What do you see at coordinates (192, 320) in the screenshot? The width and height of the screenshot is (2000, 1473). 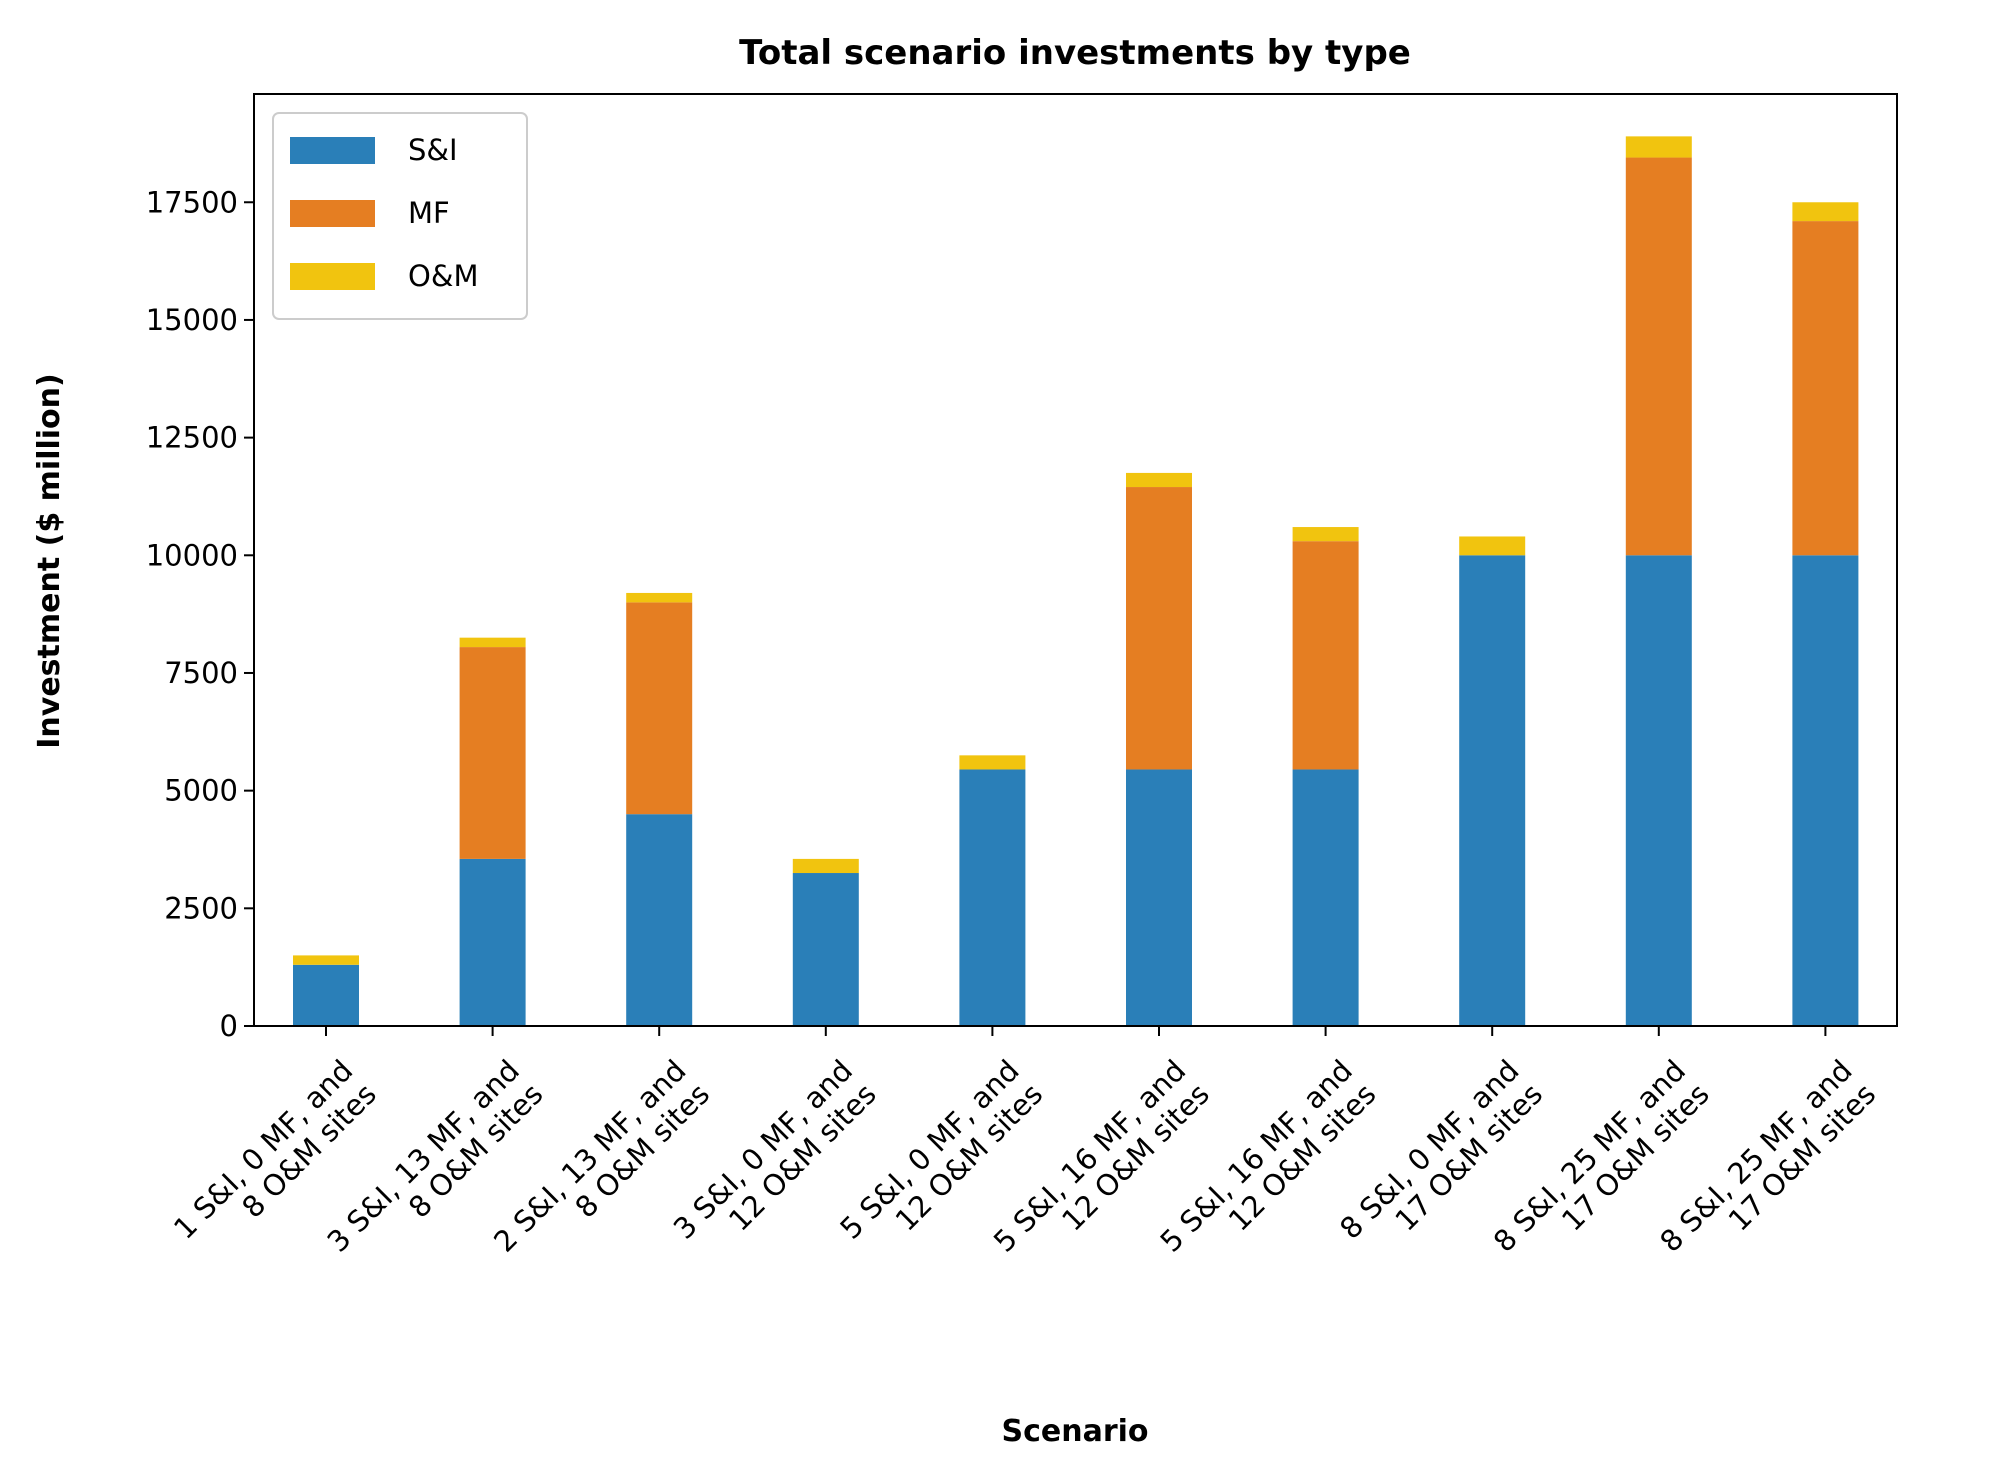 I see `y-tick-label-15000: 15000` at bounding box center [192, 320].